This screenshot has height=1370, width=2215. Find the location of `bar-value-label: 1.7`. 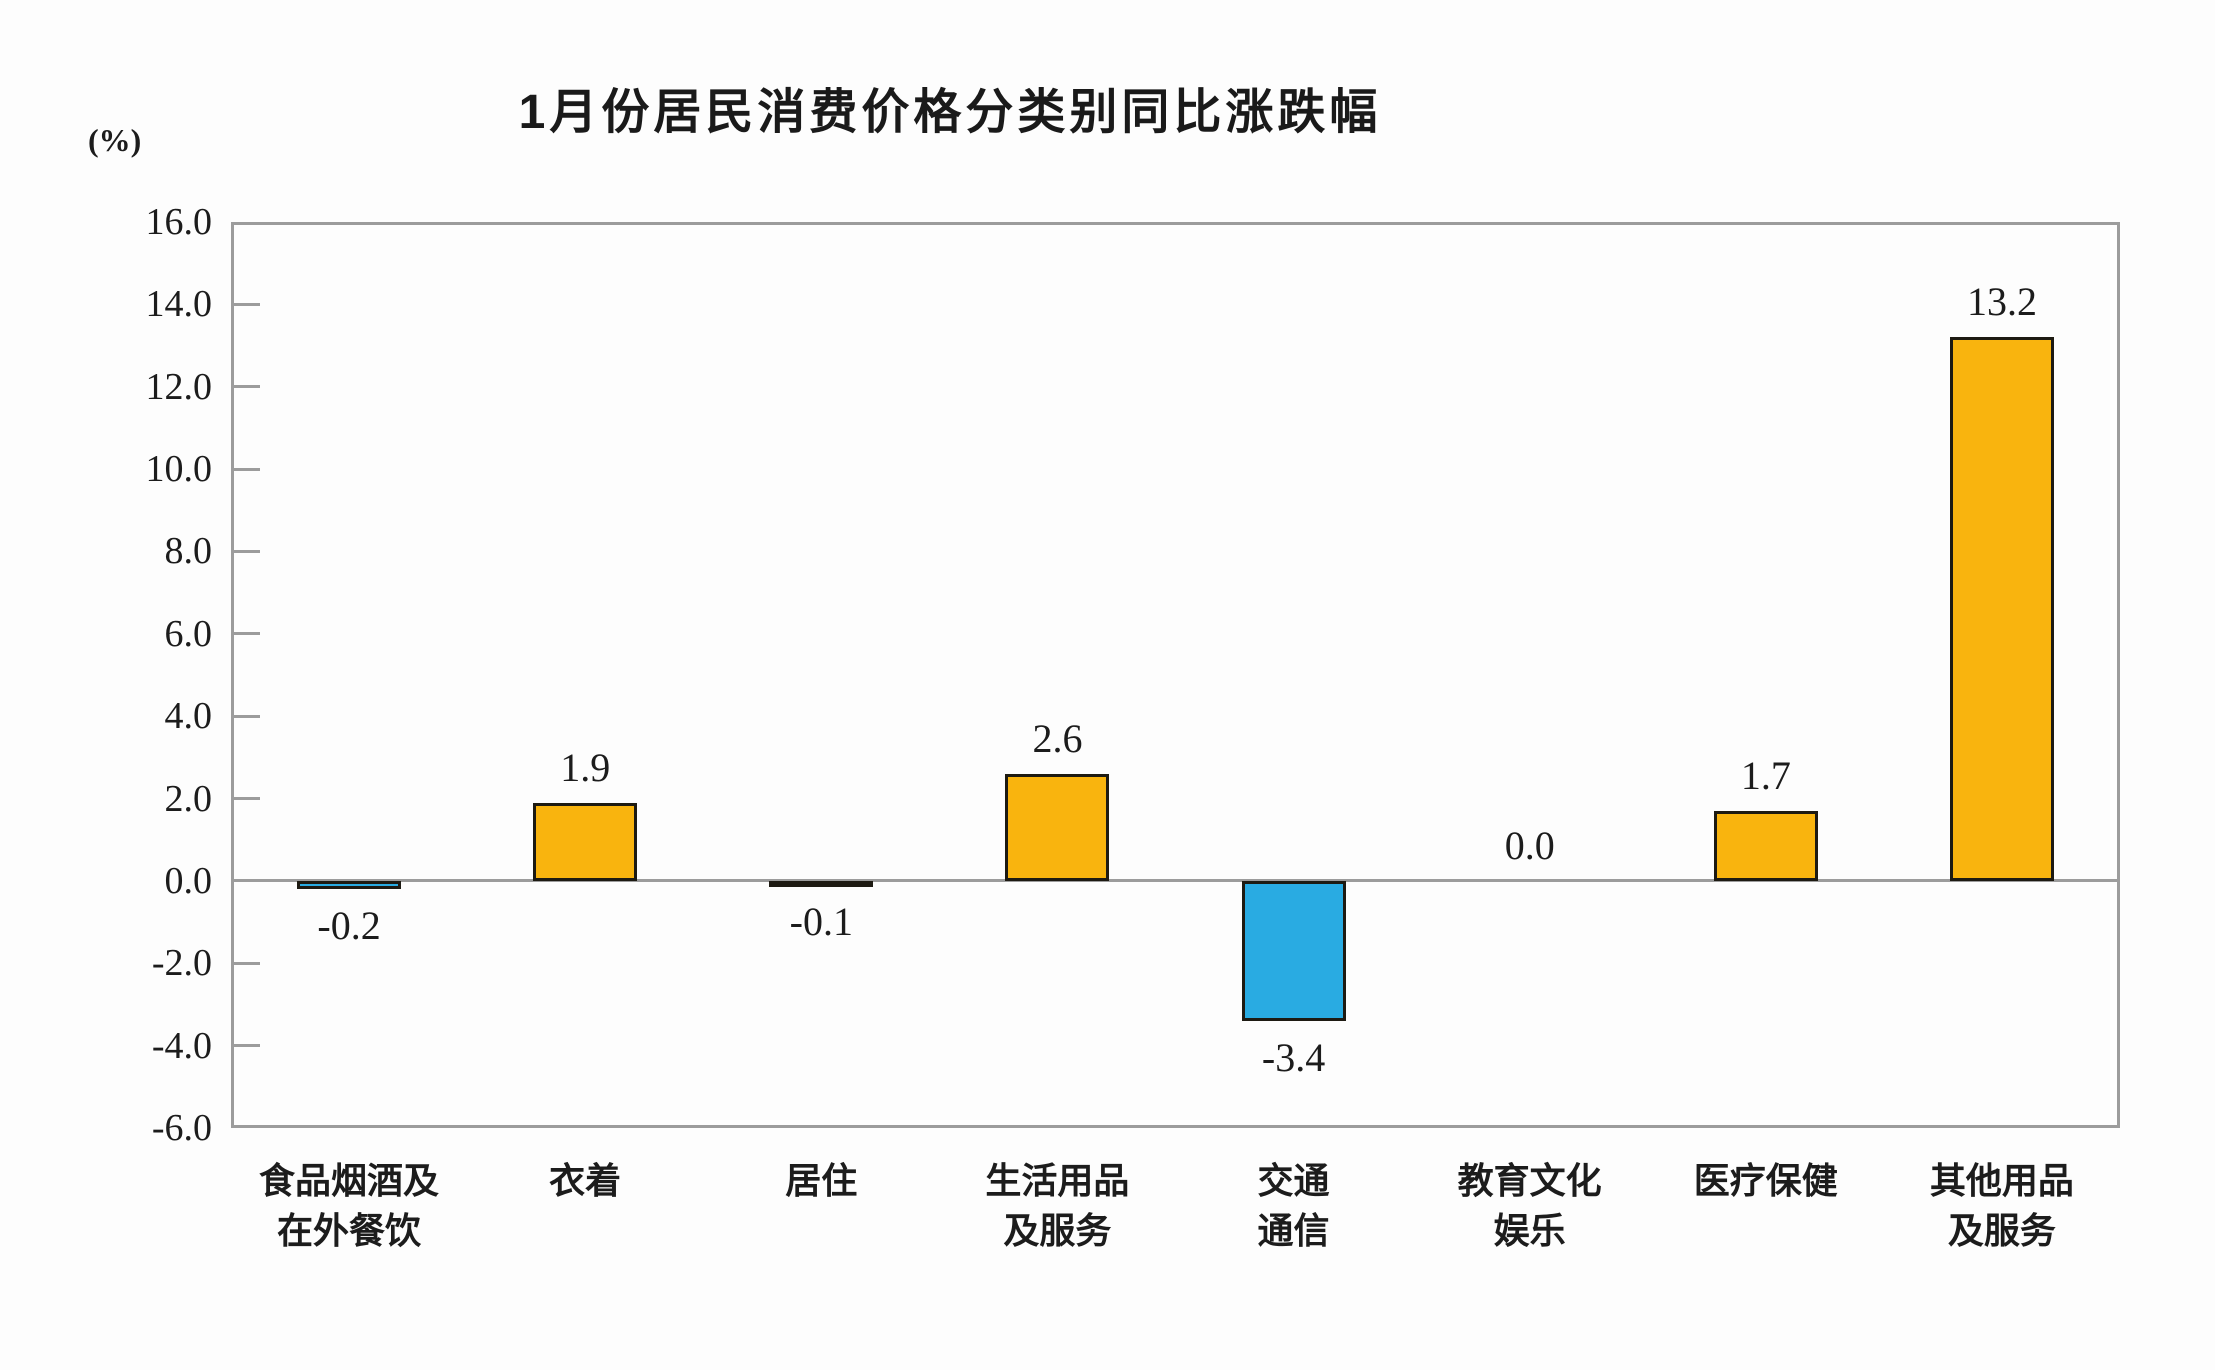

bar-value-label: 1.7 is located at coordinates (1765, 775).